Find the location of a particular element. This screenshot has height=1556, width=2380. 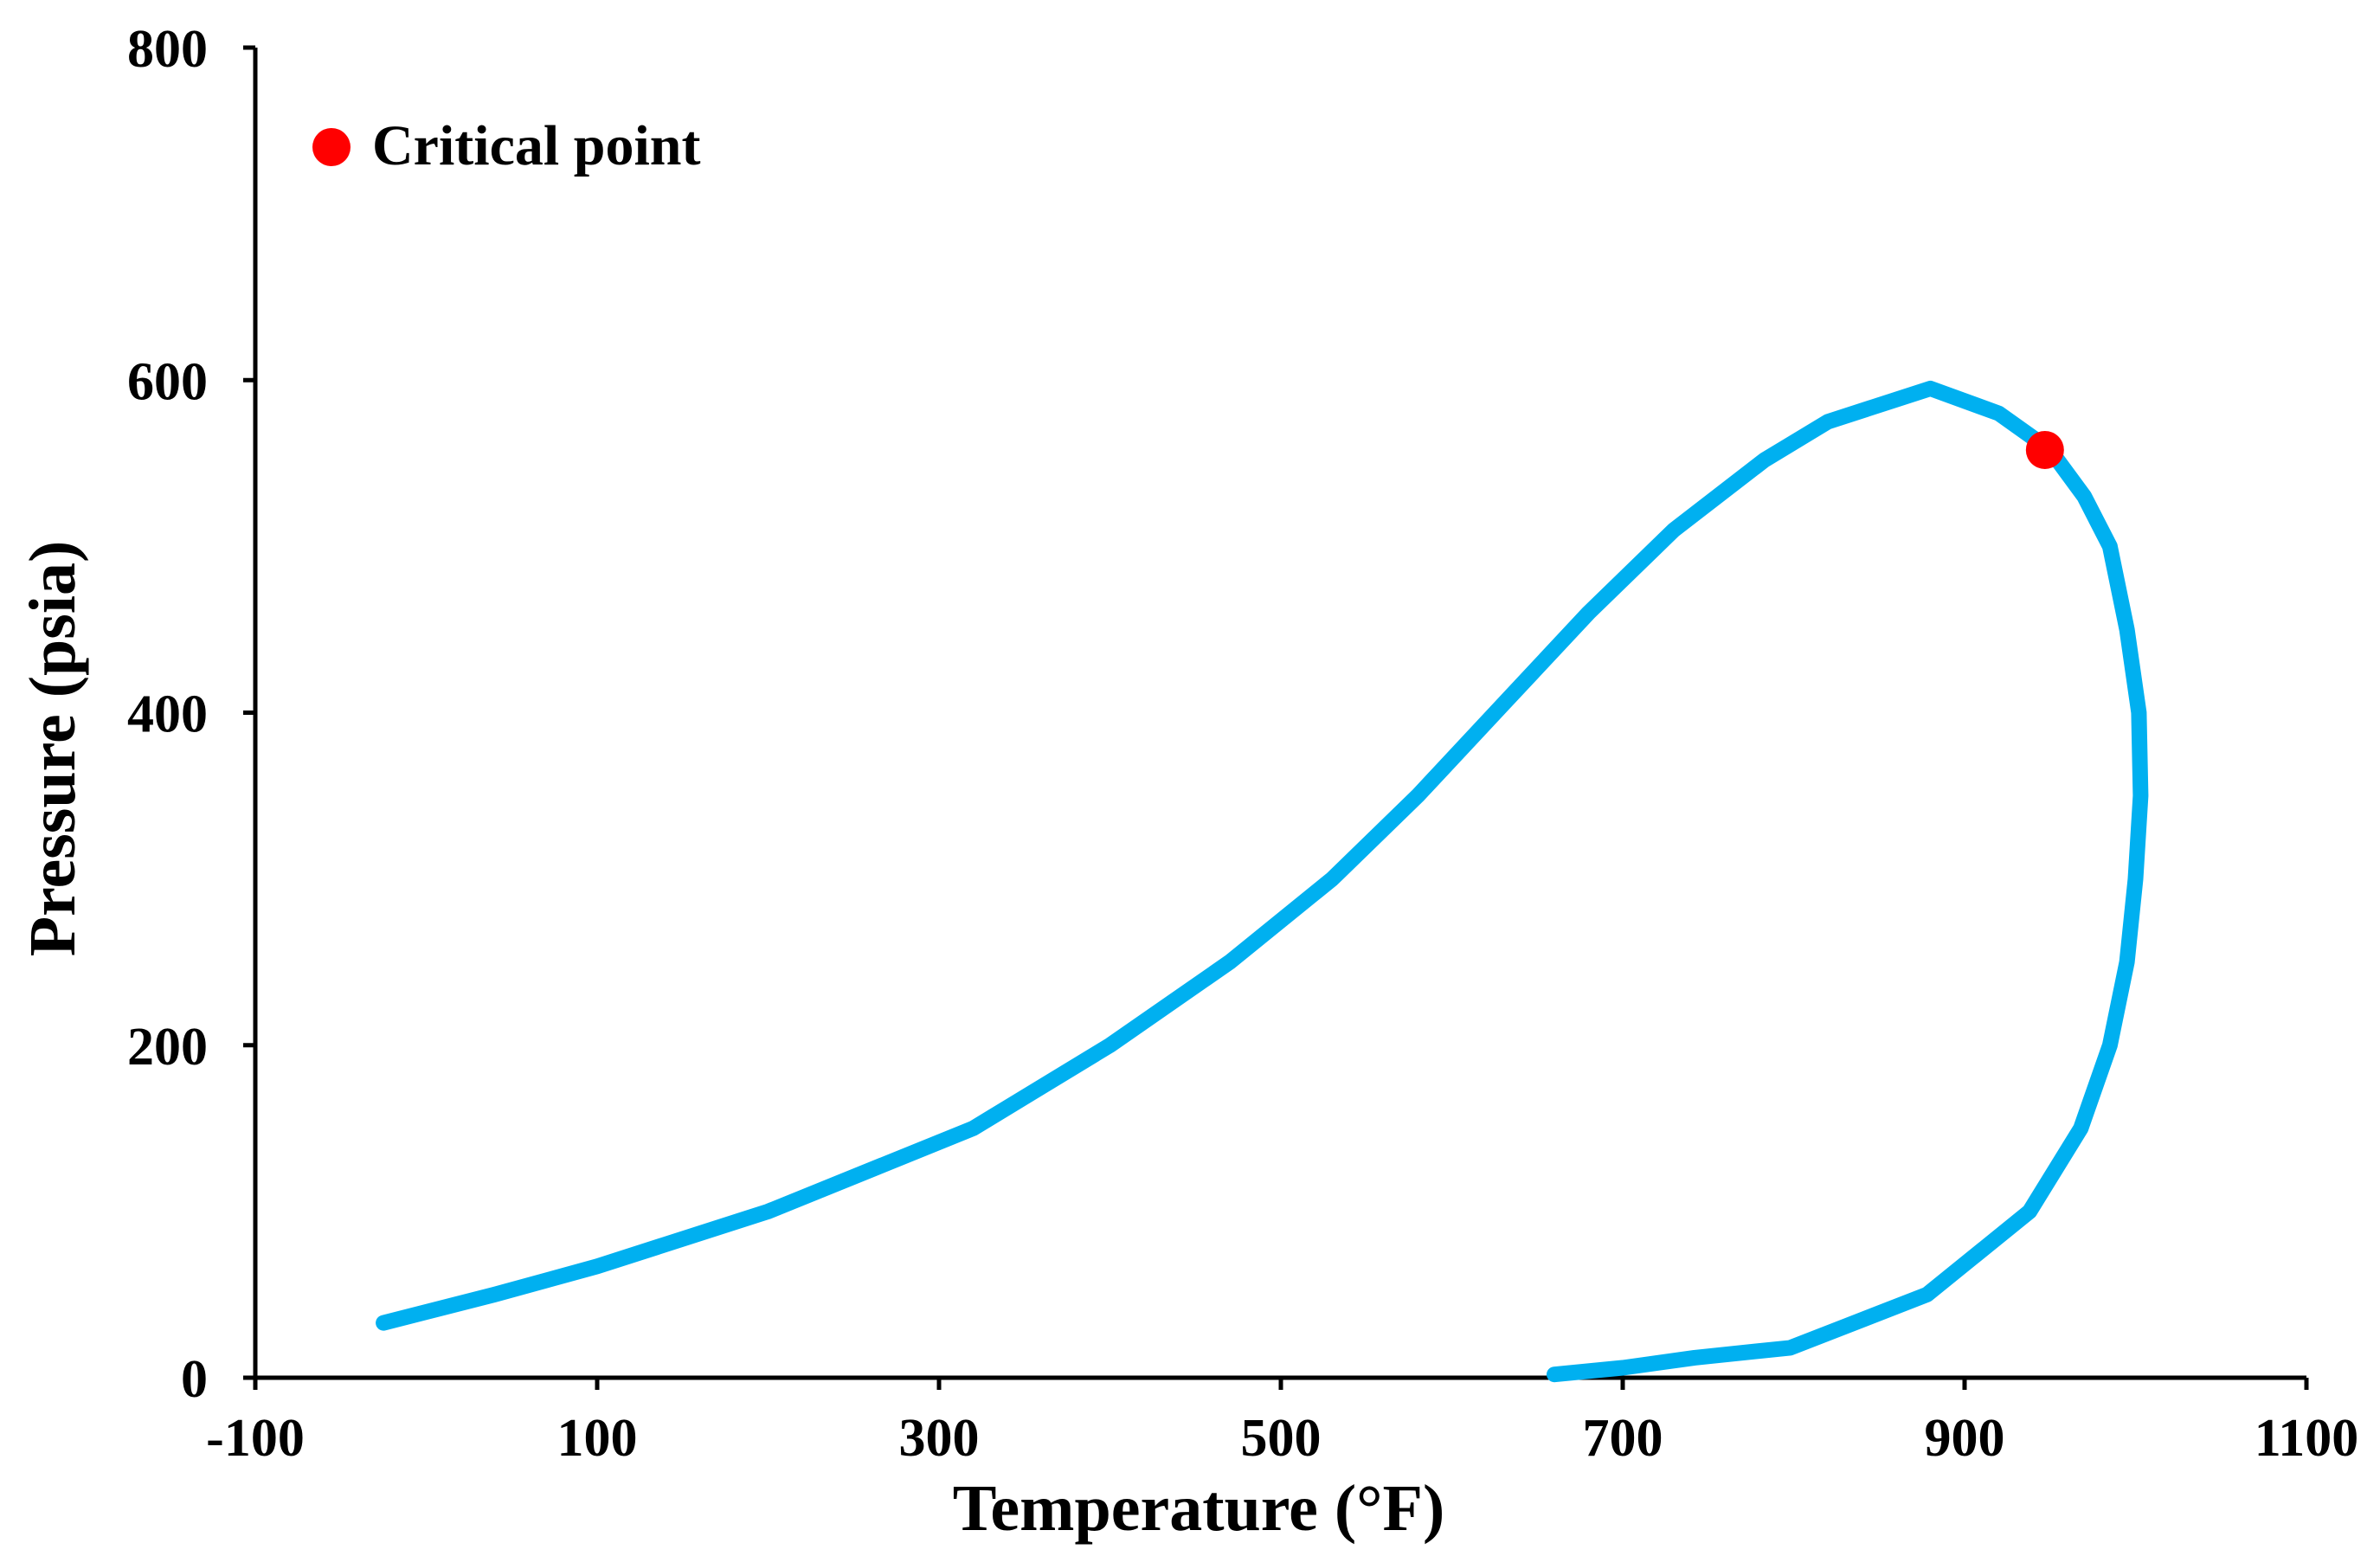

x-tick-label: 1100 is located at coordinates (2307, 1438).